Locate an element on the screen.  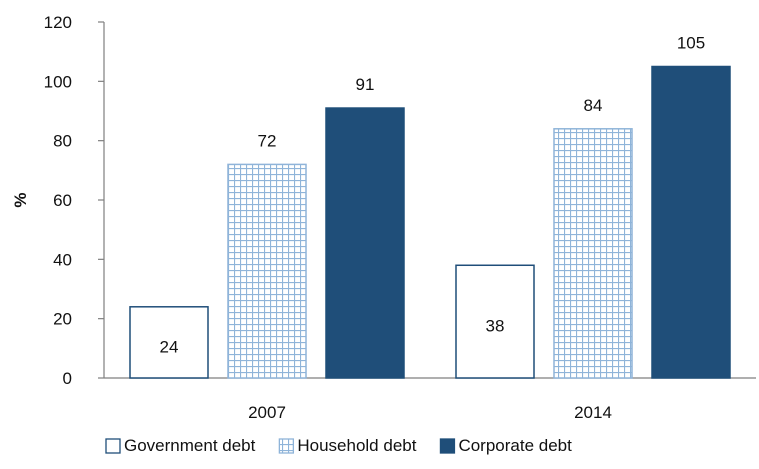
data-label: 38 is located at coordinates (495, 326).